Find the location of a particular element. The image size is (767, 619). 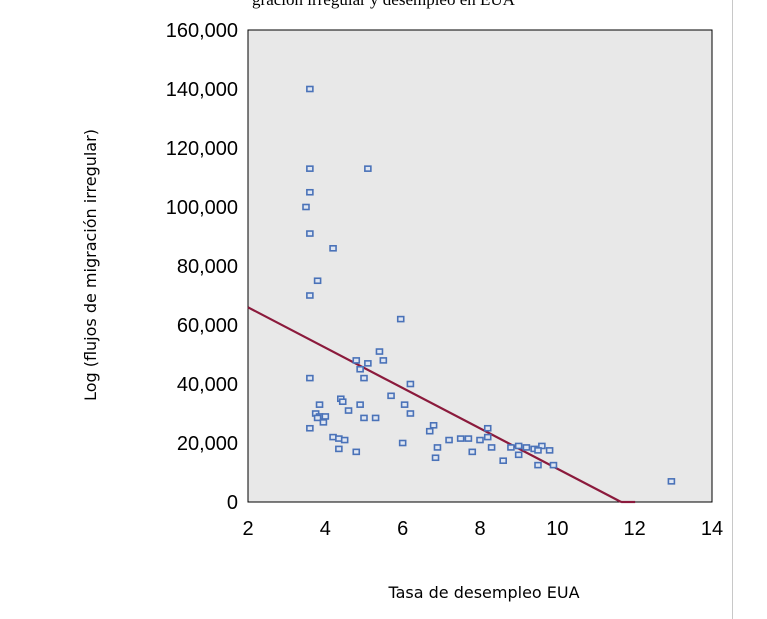

x-tick-label: 14 is located at coordinates (712, 529).